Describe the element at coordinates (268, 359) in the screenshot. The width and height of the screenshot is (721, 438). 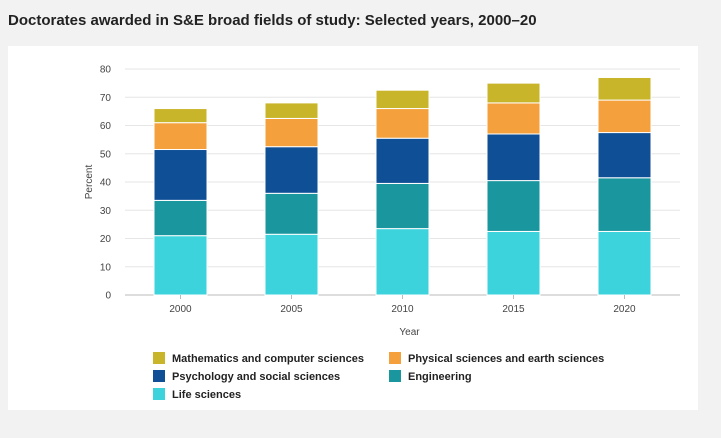
I see `legend-label: Mathematics and computer sciences` at that location.